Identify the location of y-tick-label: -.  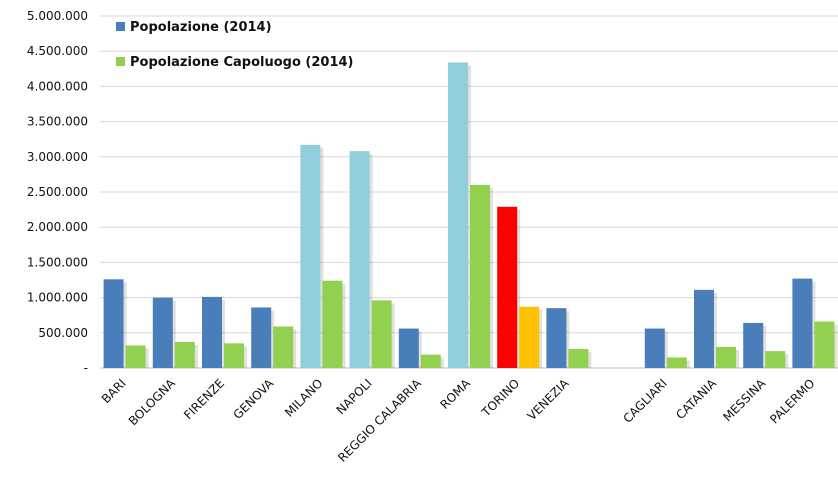
(86, 368).